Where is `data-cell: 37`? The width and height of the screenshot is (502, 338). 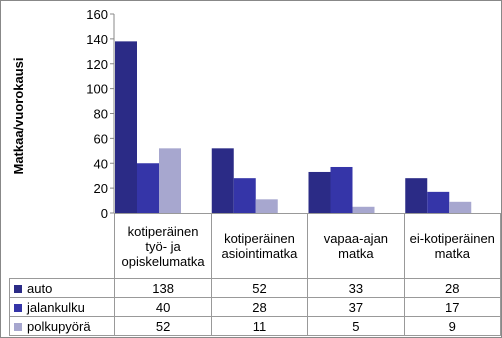 data-cell: 37 is located at coordinates (356, 307).